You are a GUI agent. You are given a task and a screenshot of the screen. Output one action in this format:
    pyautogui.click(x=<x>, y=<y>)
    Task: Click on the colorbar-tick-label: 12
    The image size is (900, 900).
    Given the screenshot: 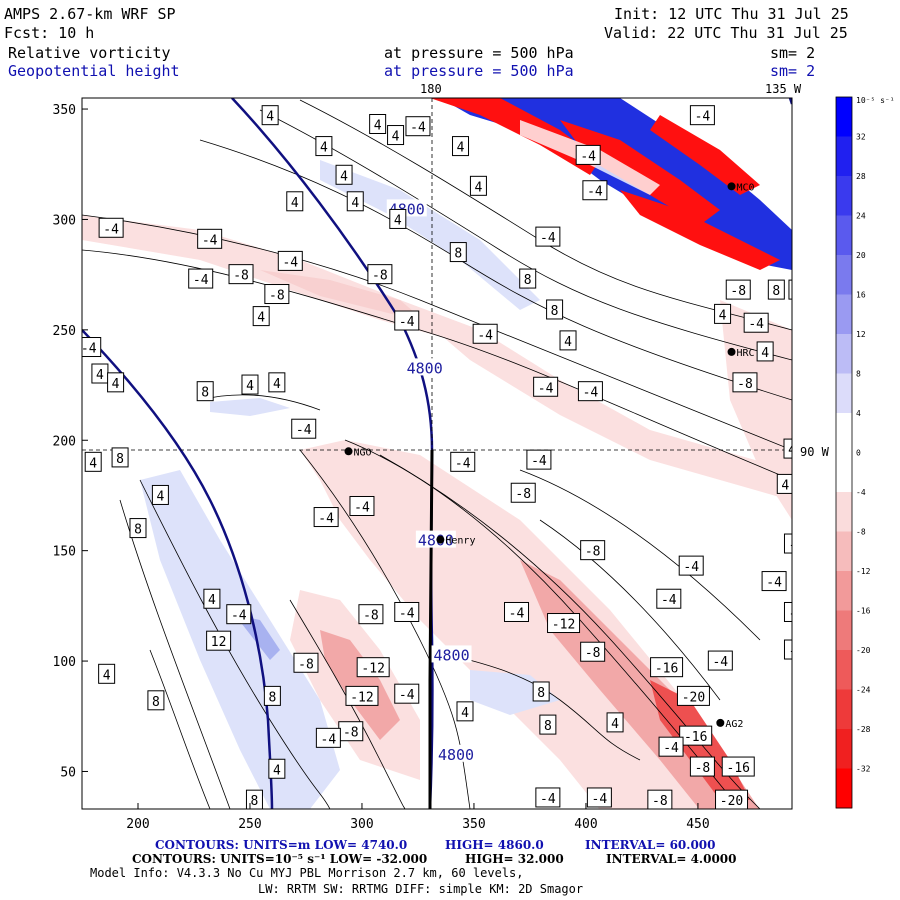 What is the action you would take?
    pyautogui.click(x=861, y=334)
    